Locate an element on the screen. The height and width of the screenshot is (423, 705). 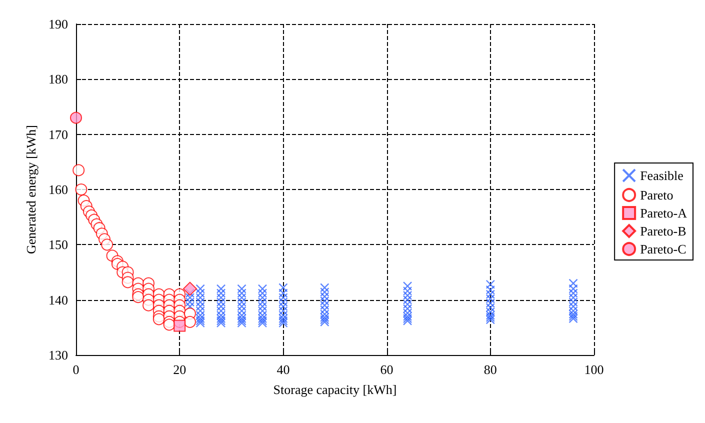
legend-label: Pareto-A is located at coordinates (664, 213).